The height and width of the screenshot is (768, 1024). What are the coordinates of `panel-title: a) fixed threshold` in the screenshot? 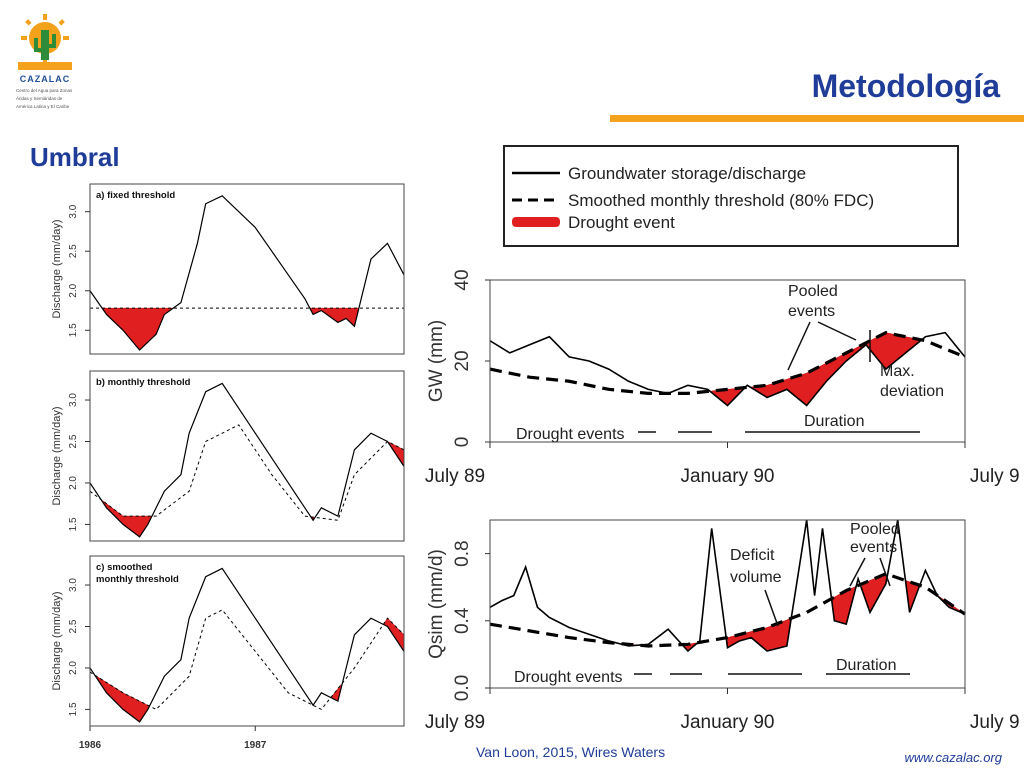 It's located at (135, 195).